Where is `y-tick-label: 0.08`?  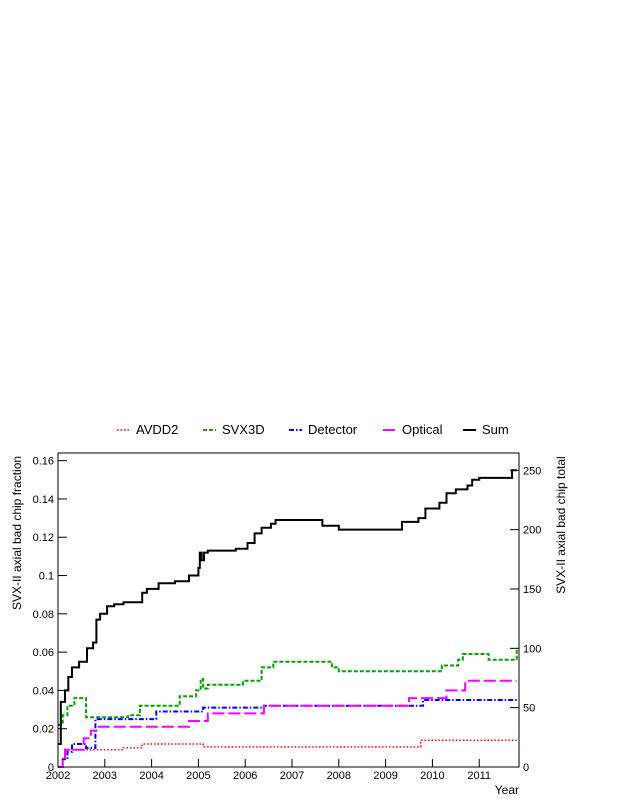 y-tick-label: 0.08 is located at coordinates (43, 615).